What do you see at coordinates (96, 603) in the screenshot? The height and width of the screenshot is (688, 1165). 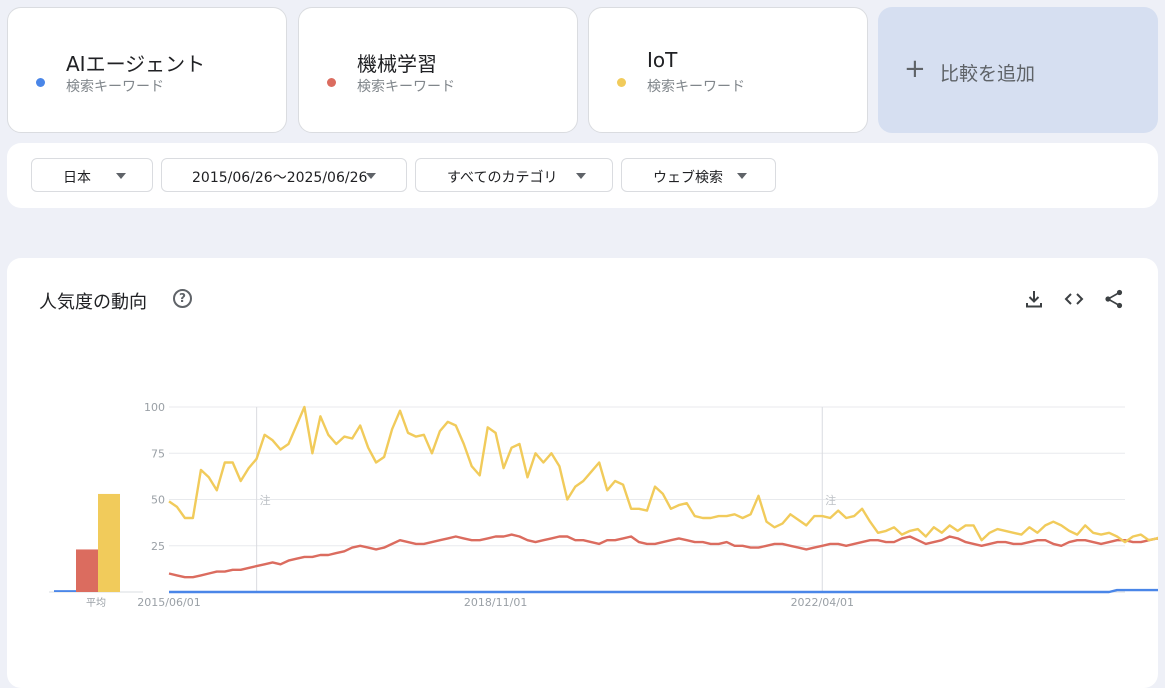 I see `average-label: 平均` at bounding box center [96, 603].